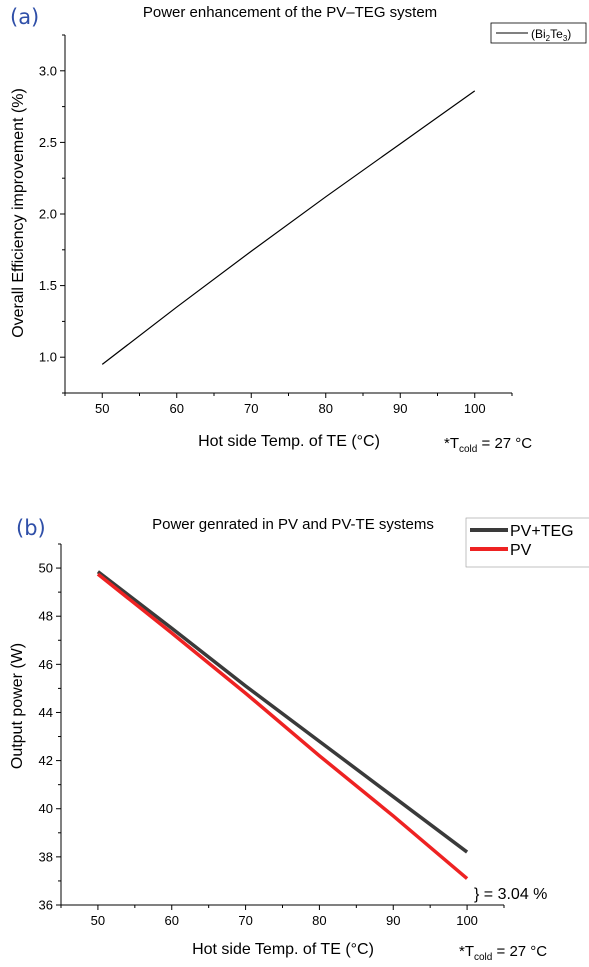 The width and height of the screenshot is (589, 967). Describe the element at coordinates (17, 706) in the screenshot. I see `panel-b-y-axis-title: Output power (W)` at that location.